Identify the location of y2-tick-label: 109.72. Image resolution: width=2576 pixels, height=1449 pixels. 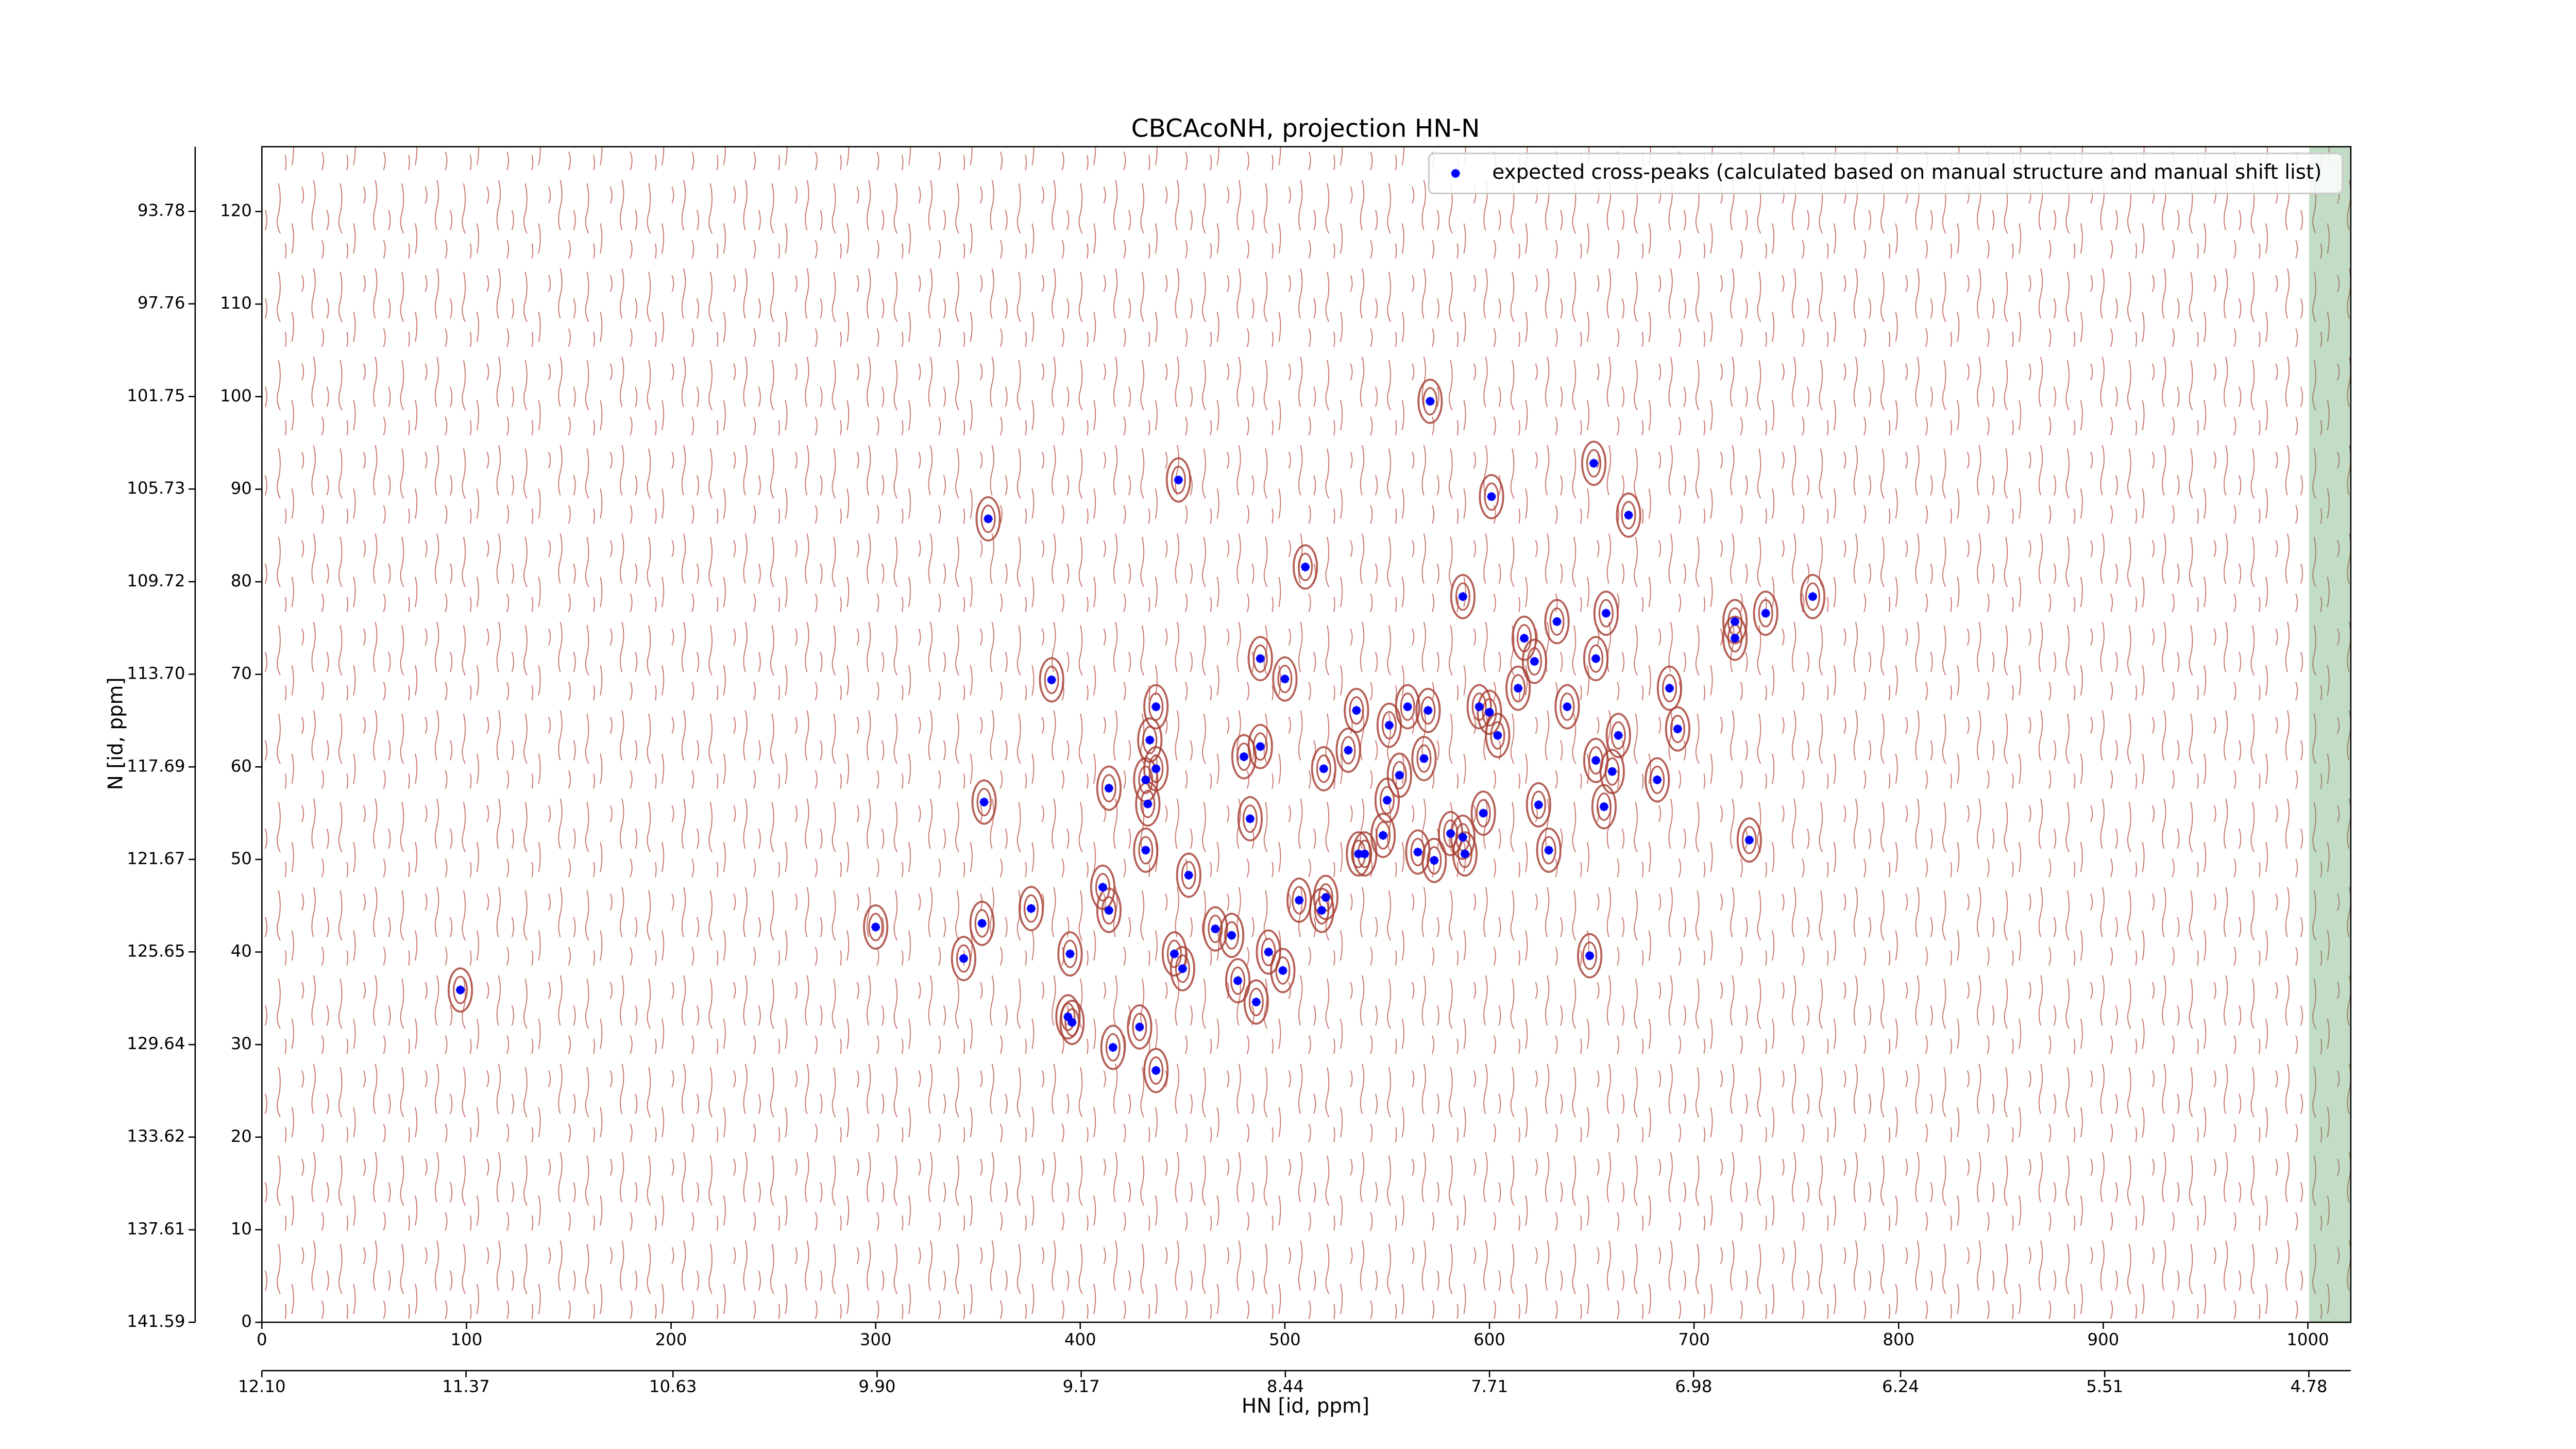
(156, 581).